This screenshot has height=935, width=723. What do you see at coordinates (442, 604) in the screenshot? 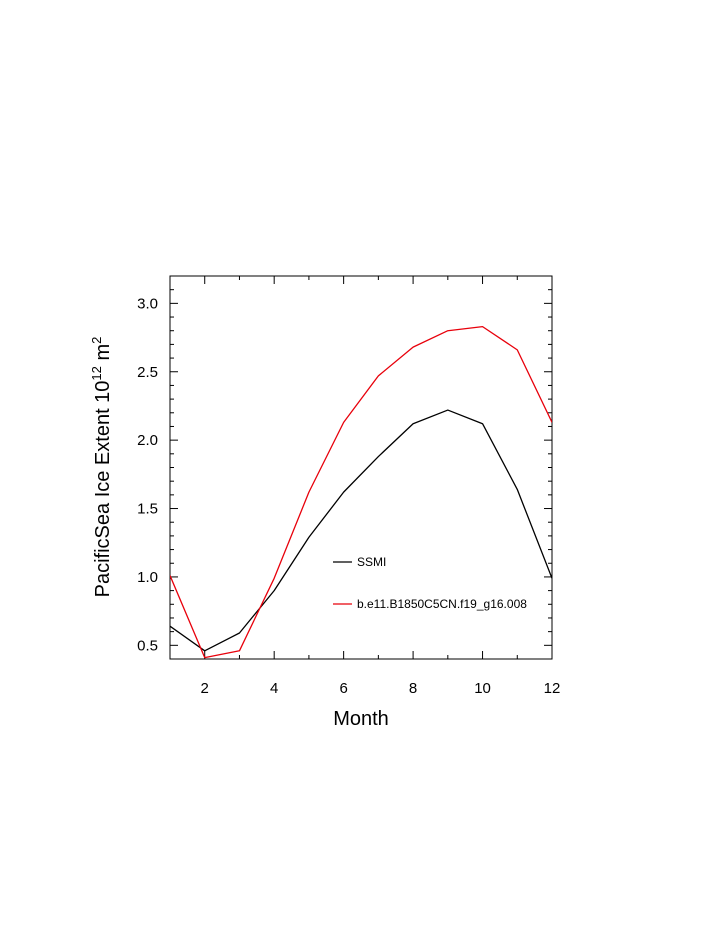
I see `legend-label-model: b.e11.B1850C5CN.f19_g16.008` at bounding box center [442, 604].